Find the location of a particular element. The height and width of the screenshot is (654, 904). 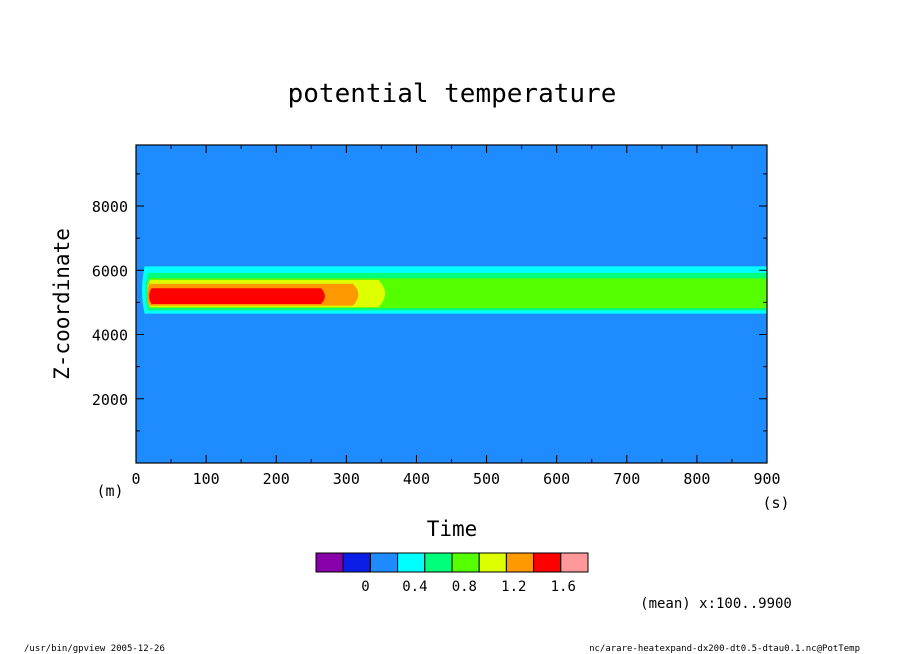

x-tick-label: 900 is located at coordinates (766, 479).